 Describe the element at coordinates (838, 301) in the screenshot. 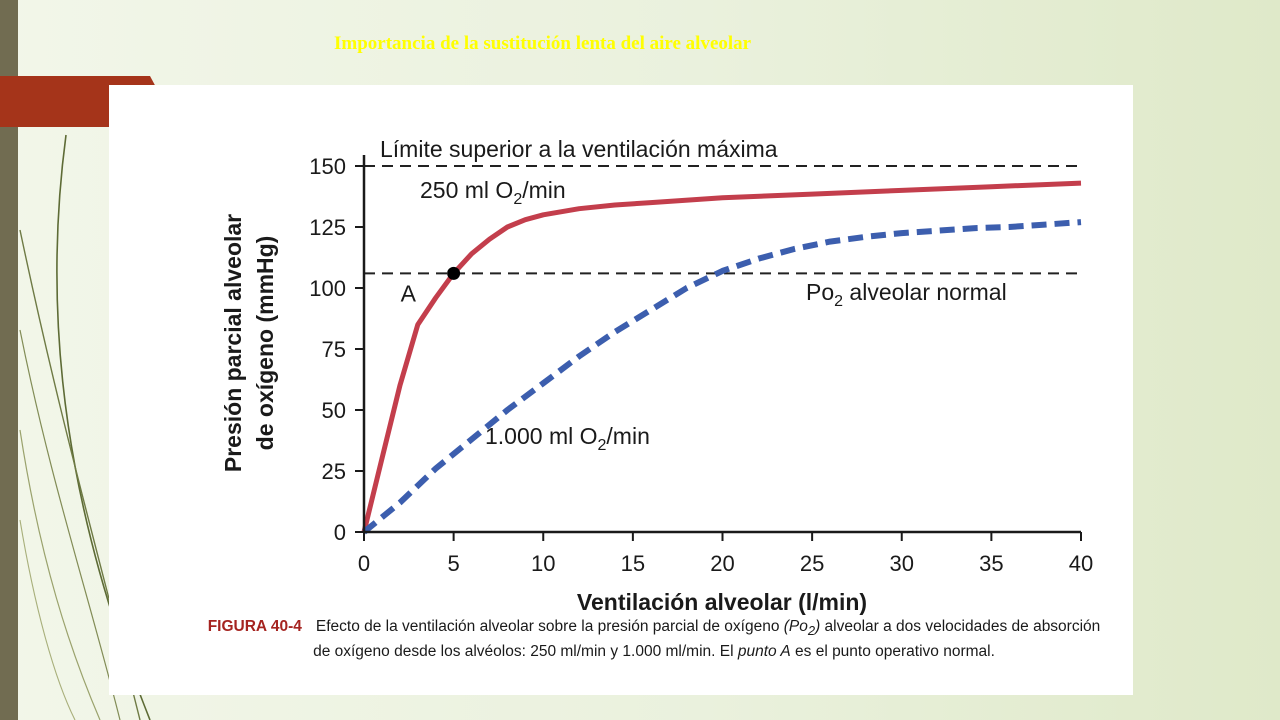

I see `ref-normal-sub: 2` at that location.